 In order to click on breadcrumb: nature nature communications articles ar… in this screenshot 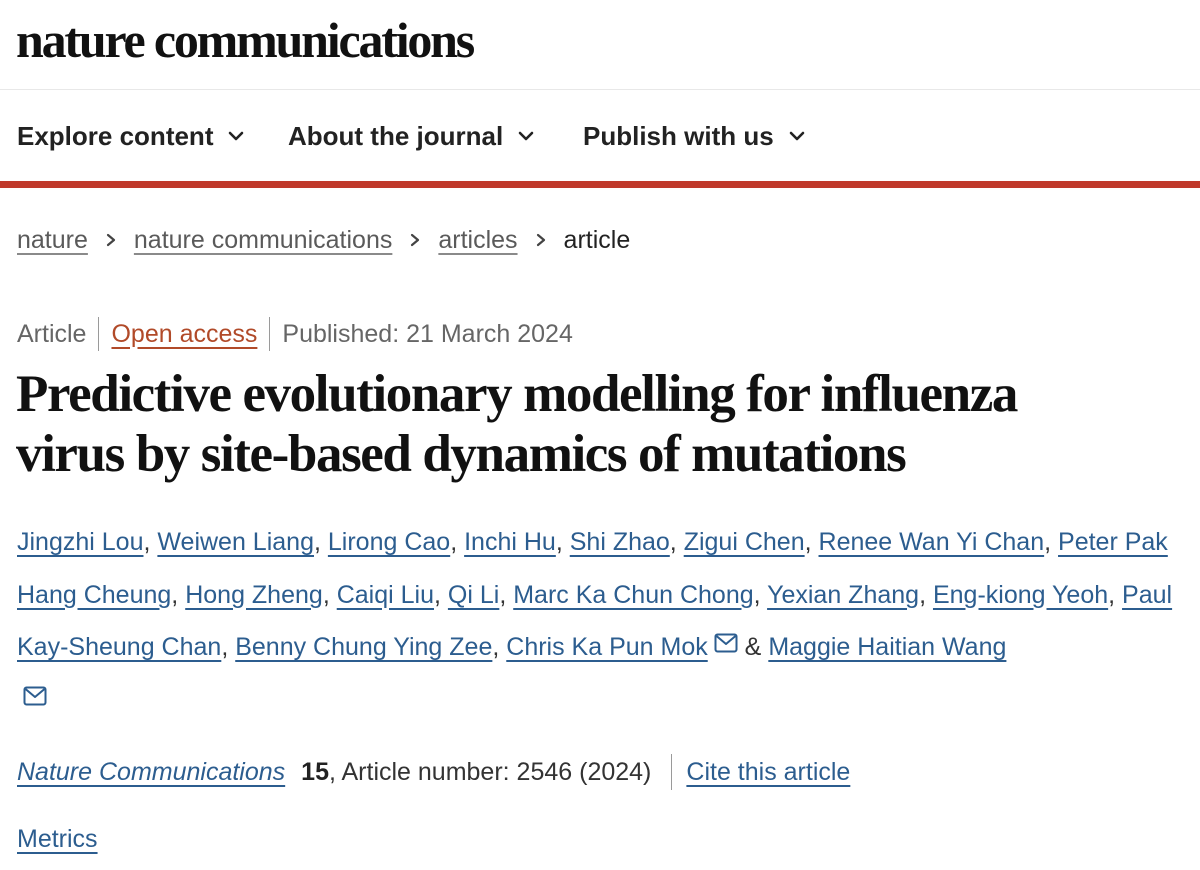, I will do `click(323, 240)`.